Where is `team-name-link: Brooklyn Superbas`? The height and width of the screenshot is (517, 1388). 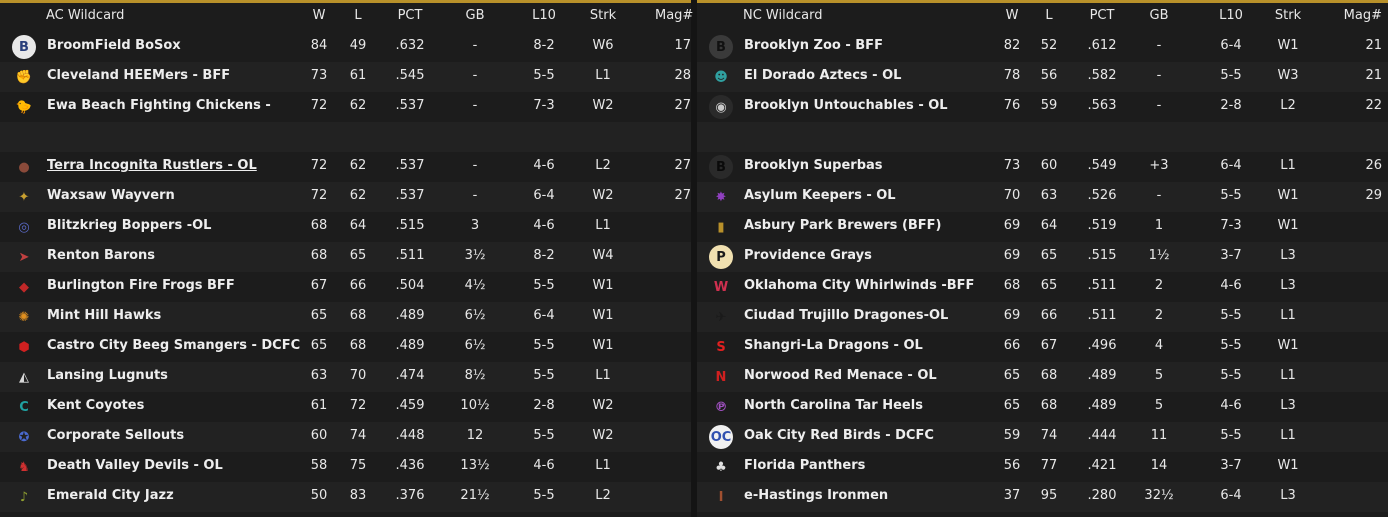 team-name-link: Brooklyn Superbas is located at coordinates (813, 165).